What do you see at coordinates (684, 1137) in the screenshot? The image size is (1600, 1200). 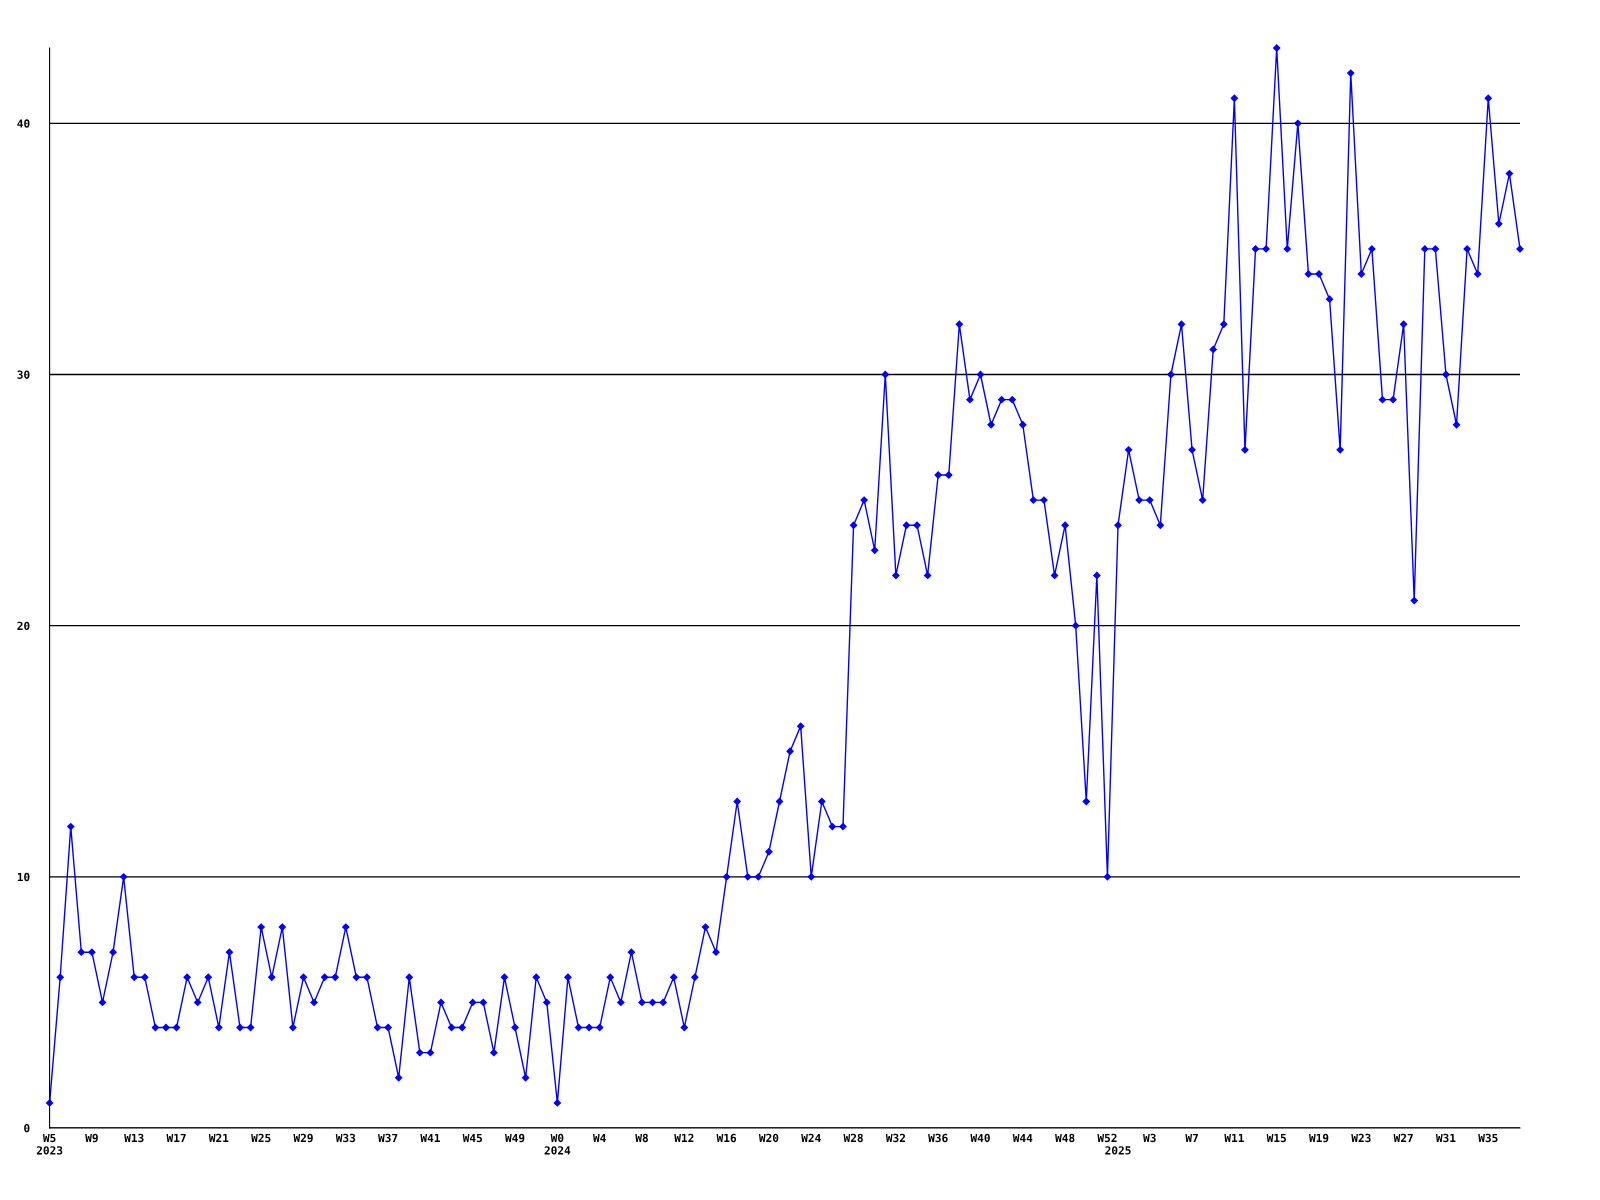 I see `x-tick-label: W12` at bounding box center [684, 1137].